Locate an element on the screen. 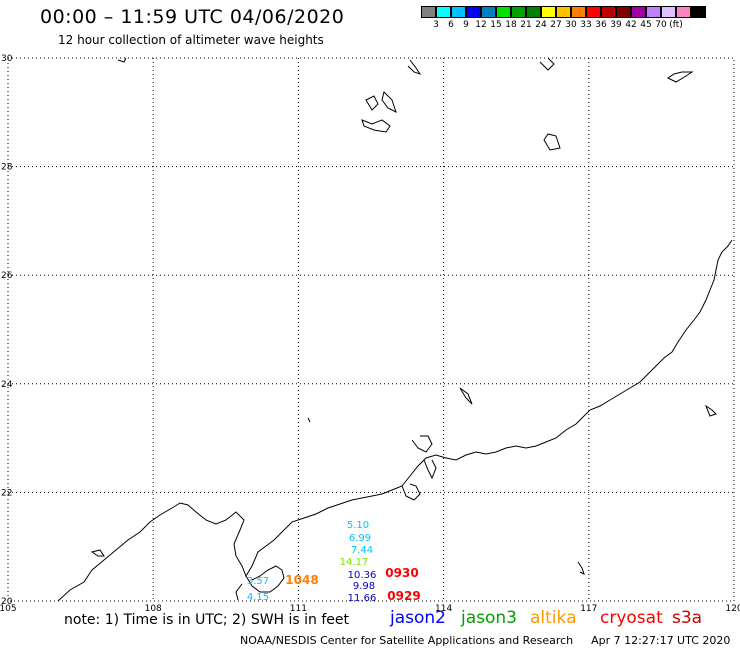 Image resolution: width=740 pixels, height=650 pixels. scale-label: 70 is located at coordinates (661, 25).